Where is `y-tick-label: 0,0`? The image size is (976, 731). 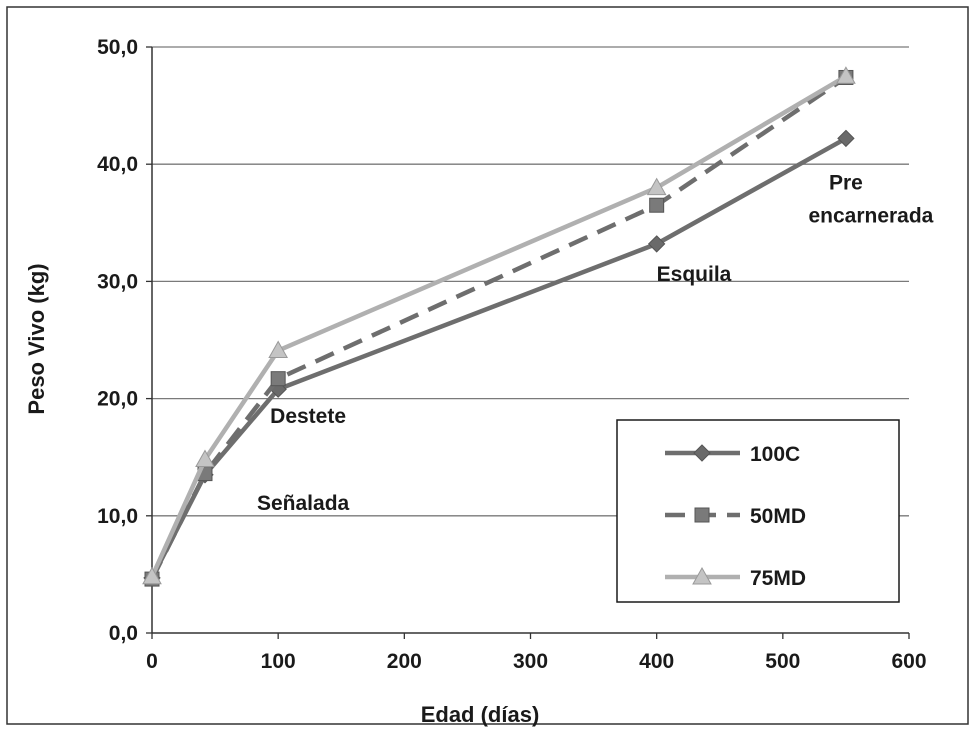
y-tick-label: 0,0 is located at coordinates (123, 633).